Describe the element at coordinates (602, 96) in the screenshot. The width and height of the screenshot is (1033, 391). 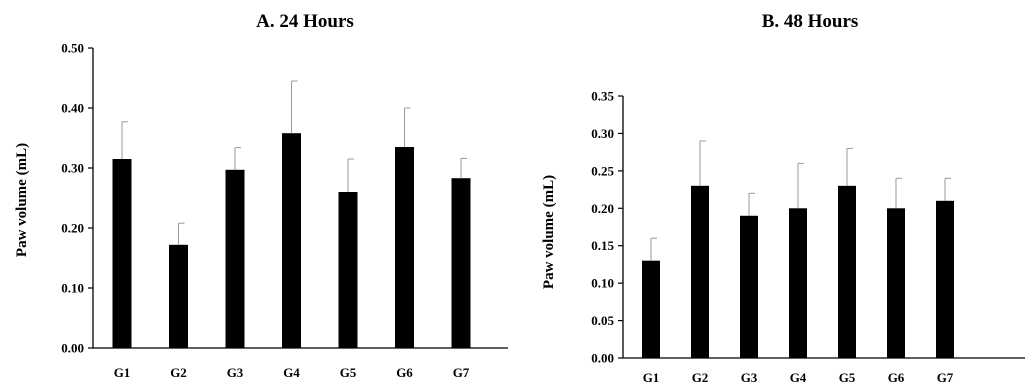
I see `y-tick-label: 0.35` at that location.